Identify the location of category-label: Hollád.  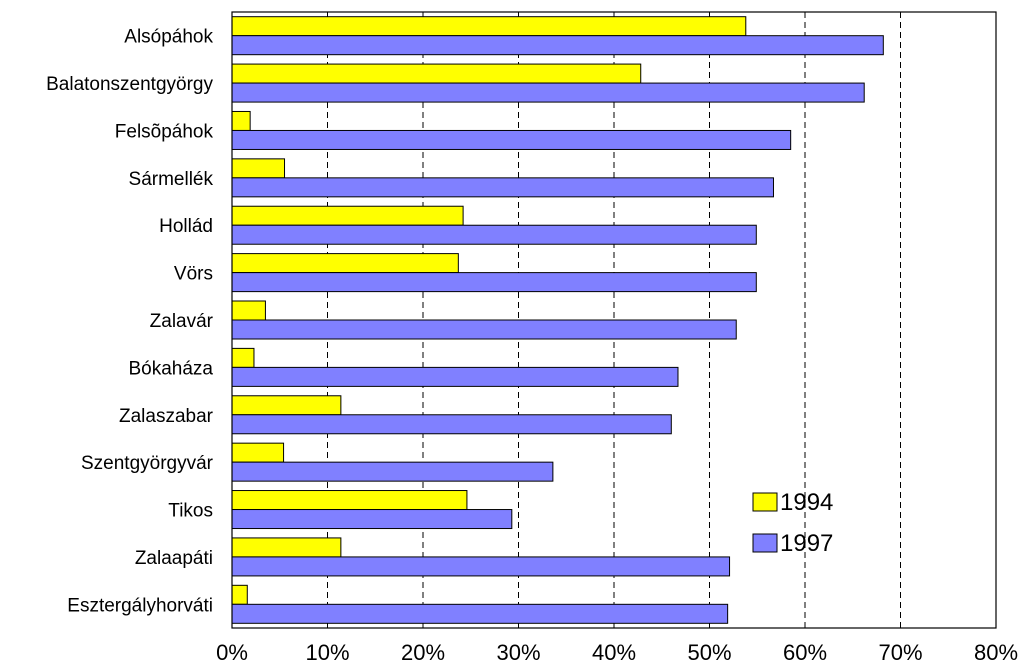
(186, 226).